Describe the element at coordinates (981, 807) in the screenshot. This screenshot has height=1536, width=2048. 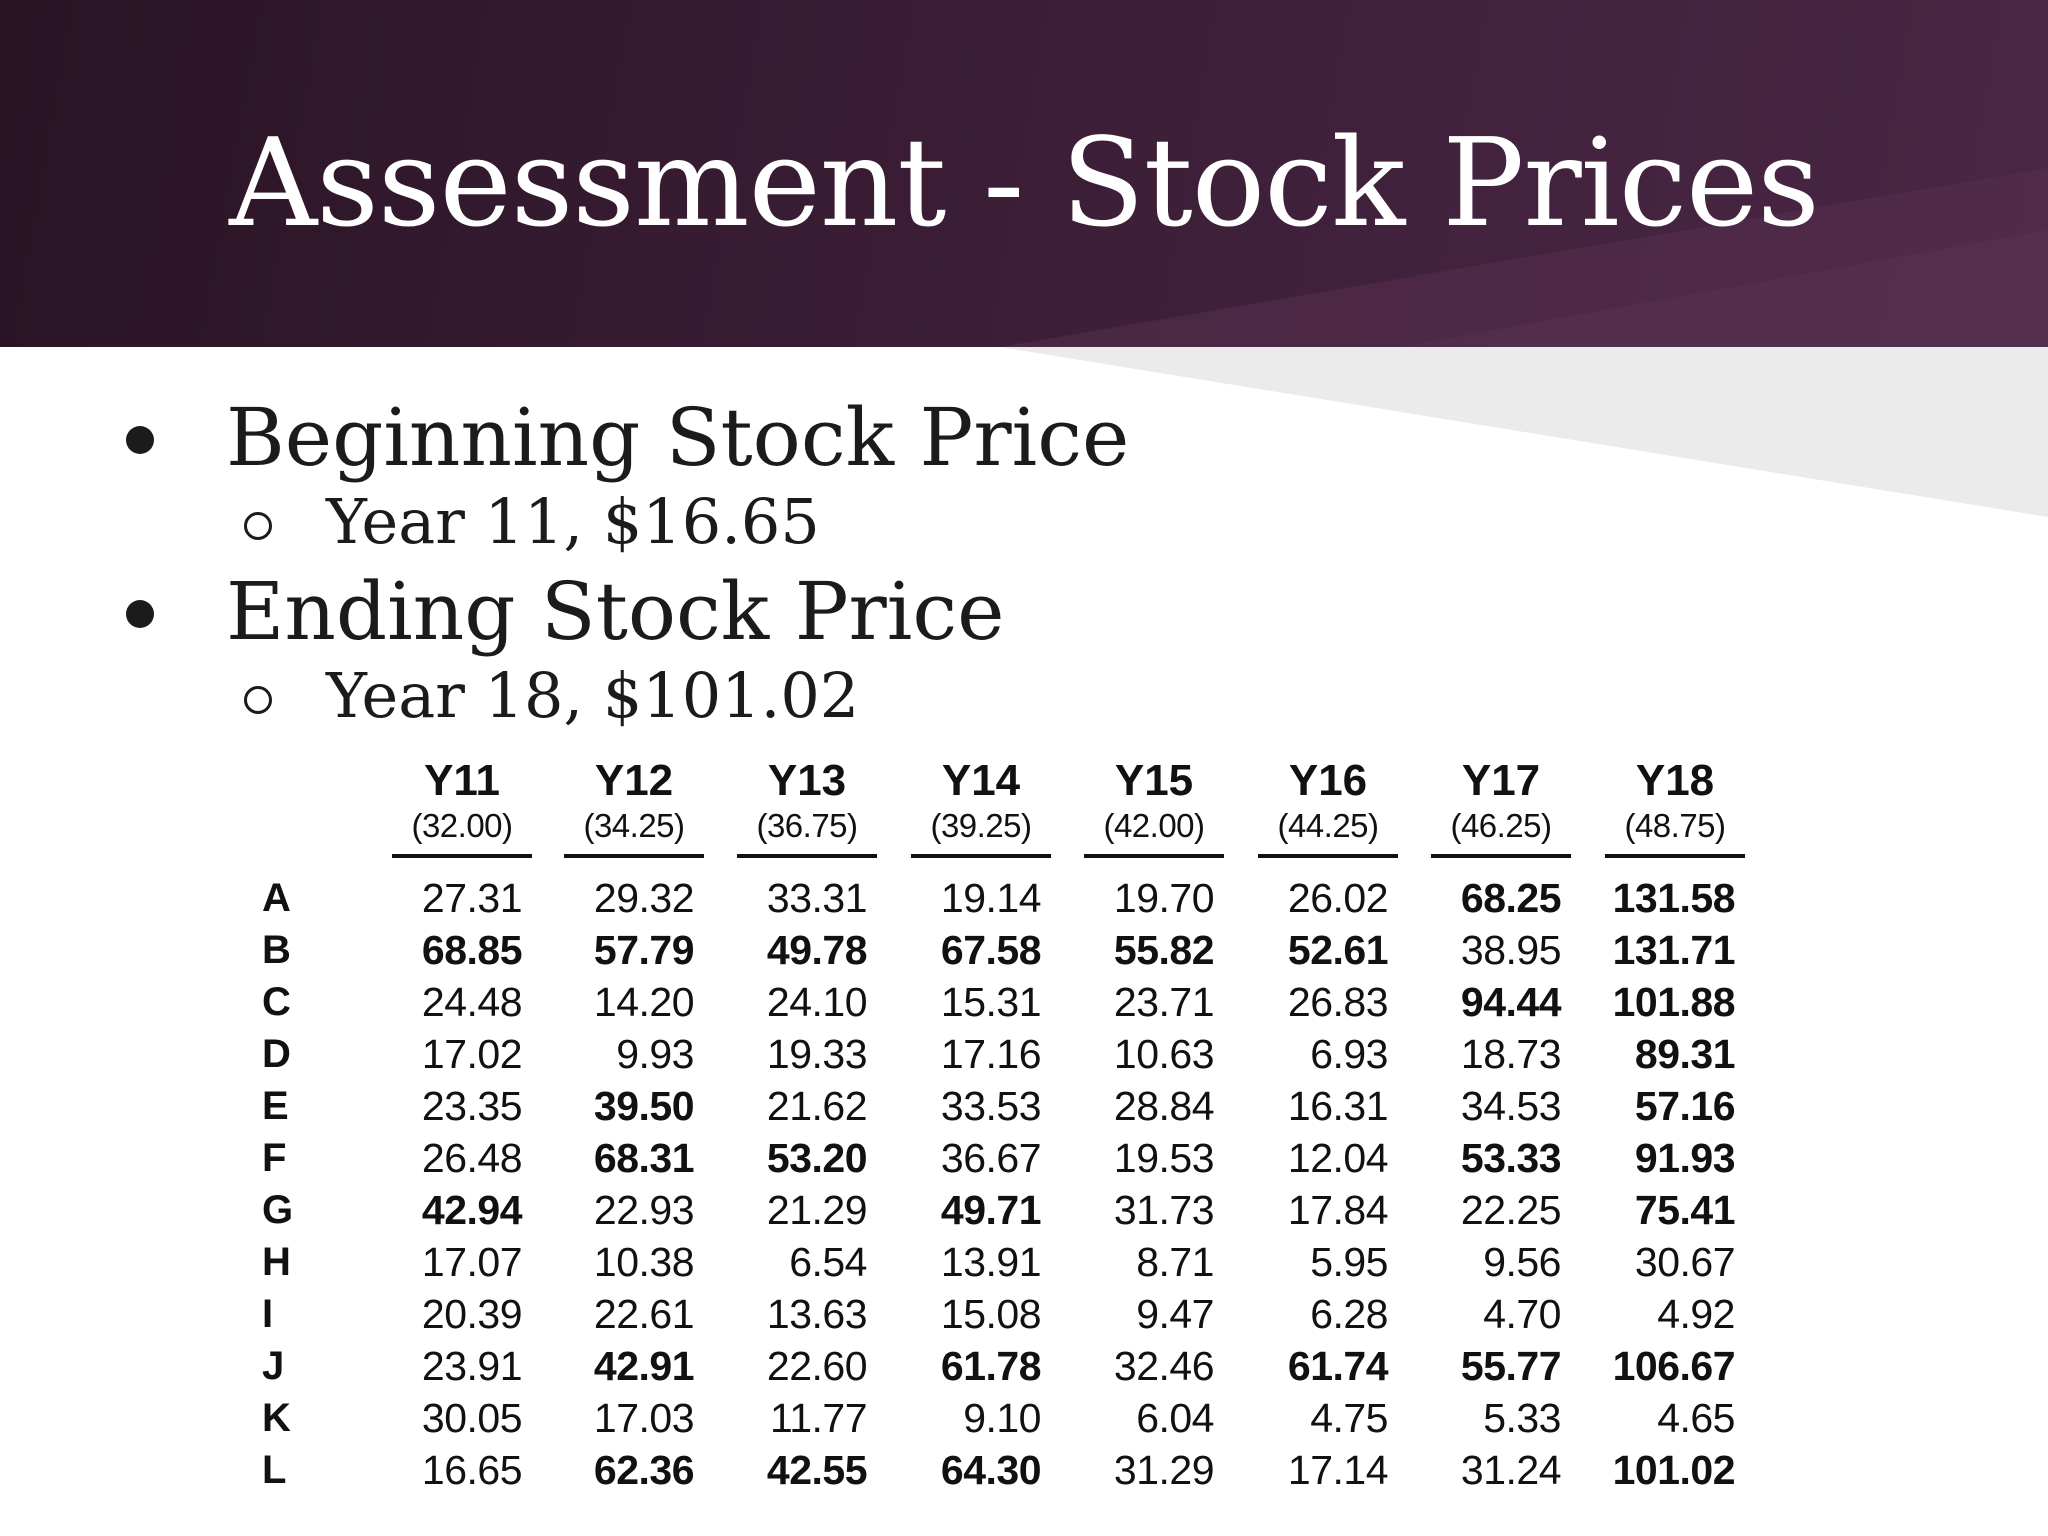
I see `column-header: Y14 (39.25)` at that location.